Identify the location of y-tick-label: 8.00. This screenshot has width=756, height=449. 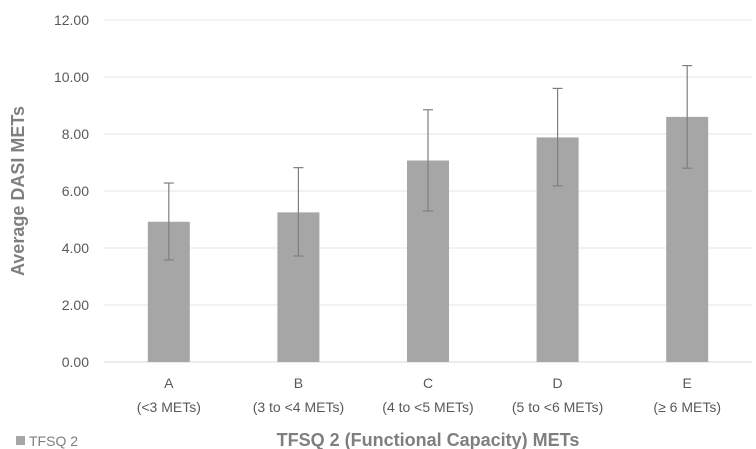
(75, 134).